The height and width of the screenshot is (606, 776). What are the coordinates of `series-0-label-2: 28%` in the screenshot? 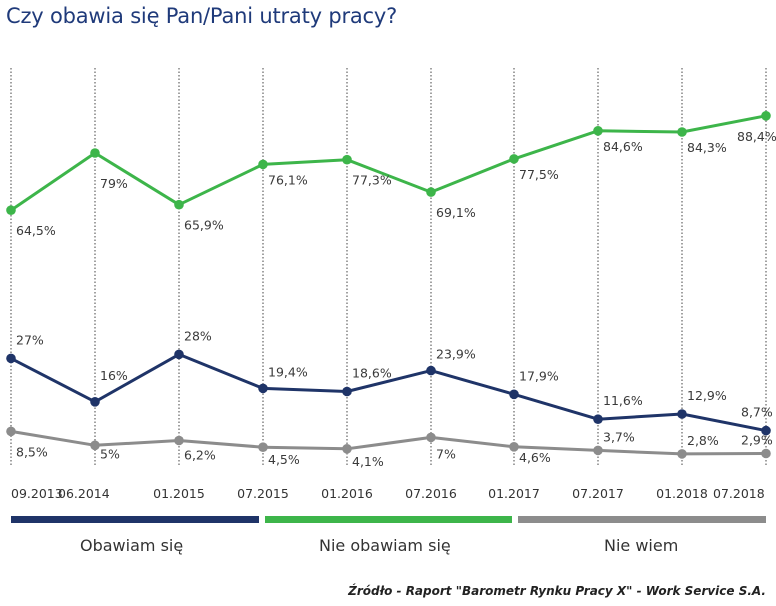 It's located at (198, 335).